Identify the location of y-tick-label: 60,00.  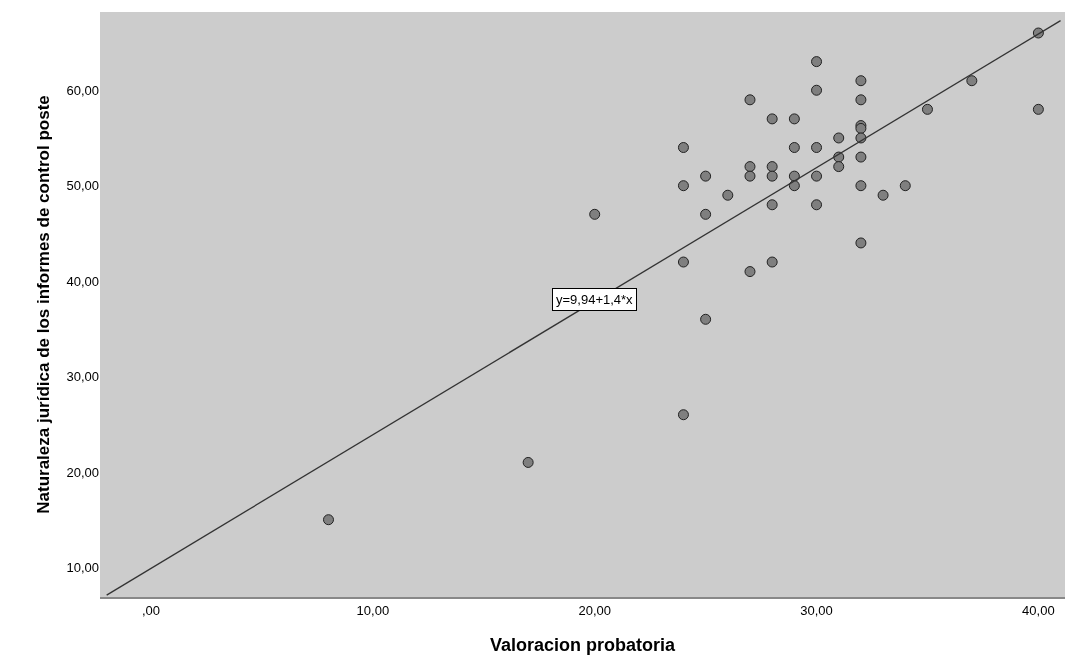
(82, 90).